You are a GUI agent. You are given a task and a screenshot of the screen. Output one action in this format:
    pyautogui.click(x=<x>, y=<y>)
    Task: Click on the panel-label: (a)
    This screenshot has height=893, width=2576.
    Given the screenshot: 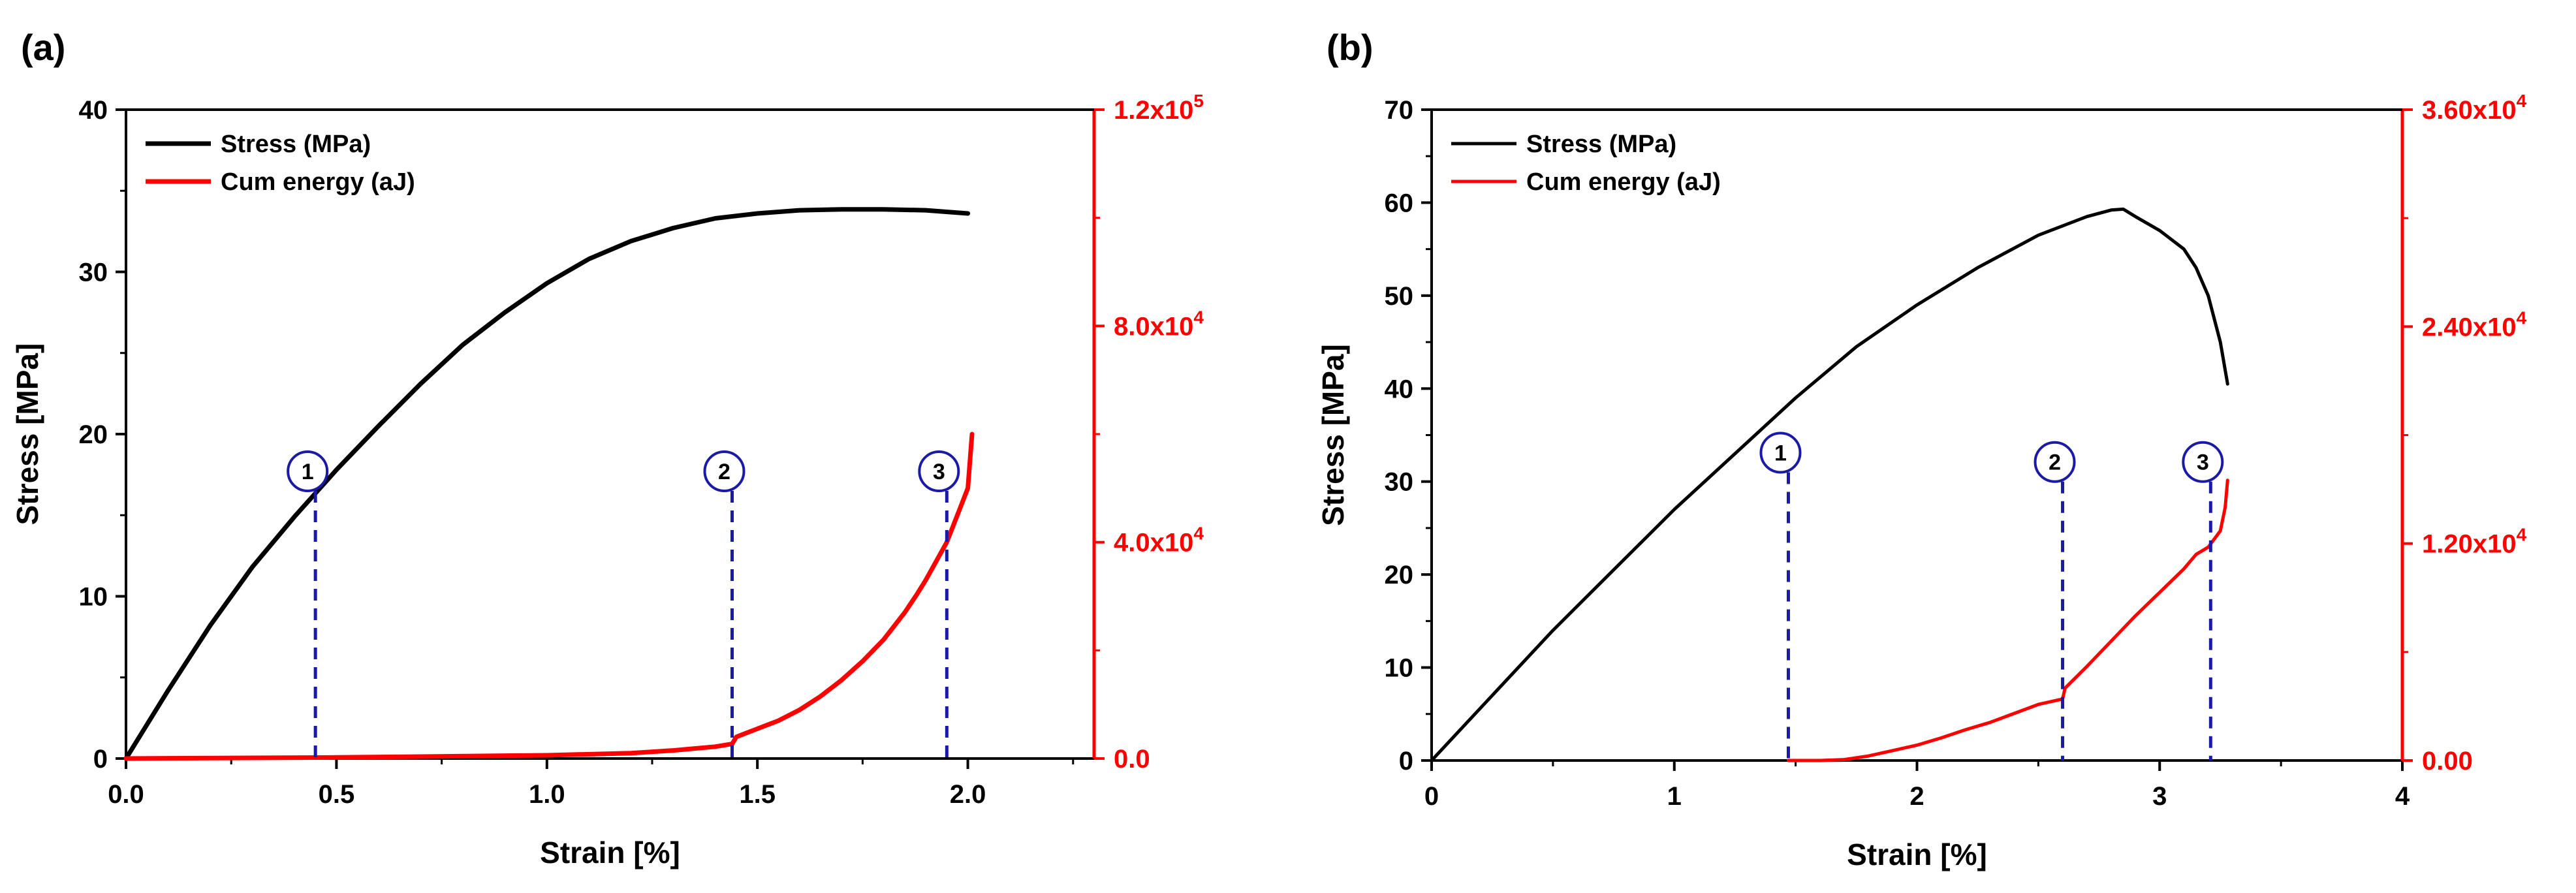 What is the action you would take?
    pyautogui.click(x=43, y=47)
    